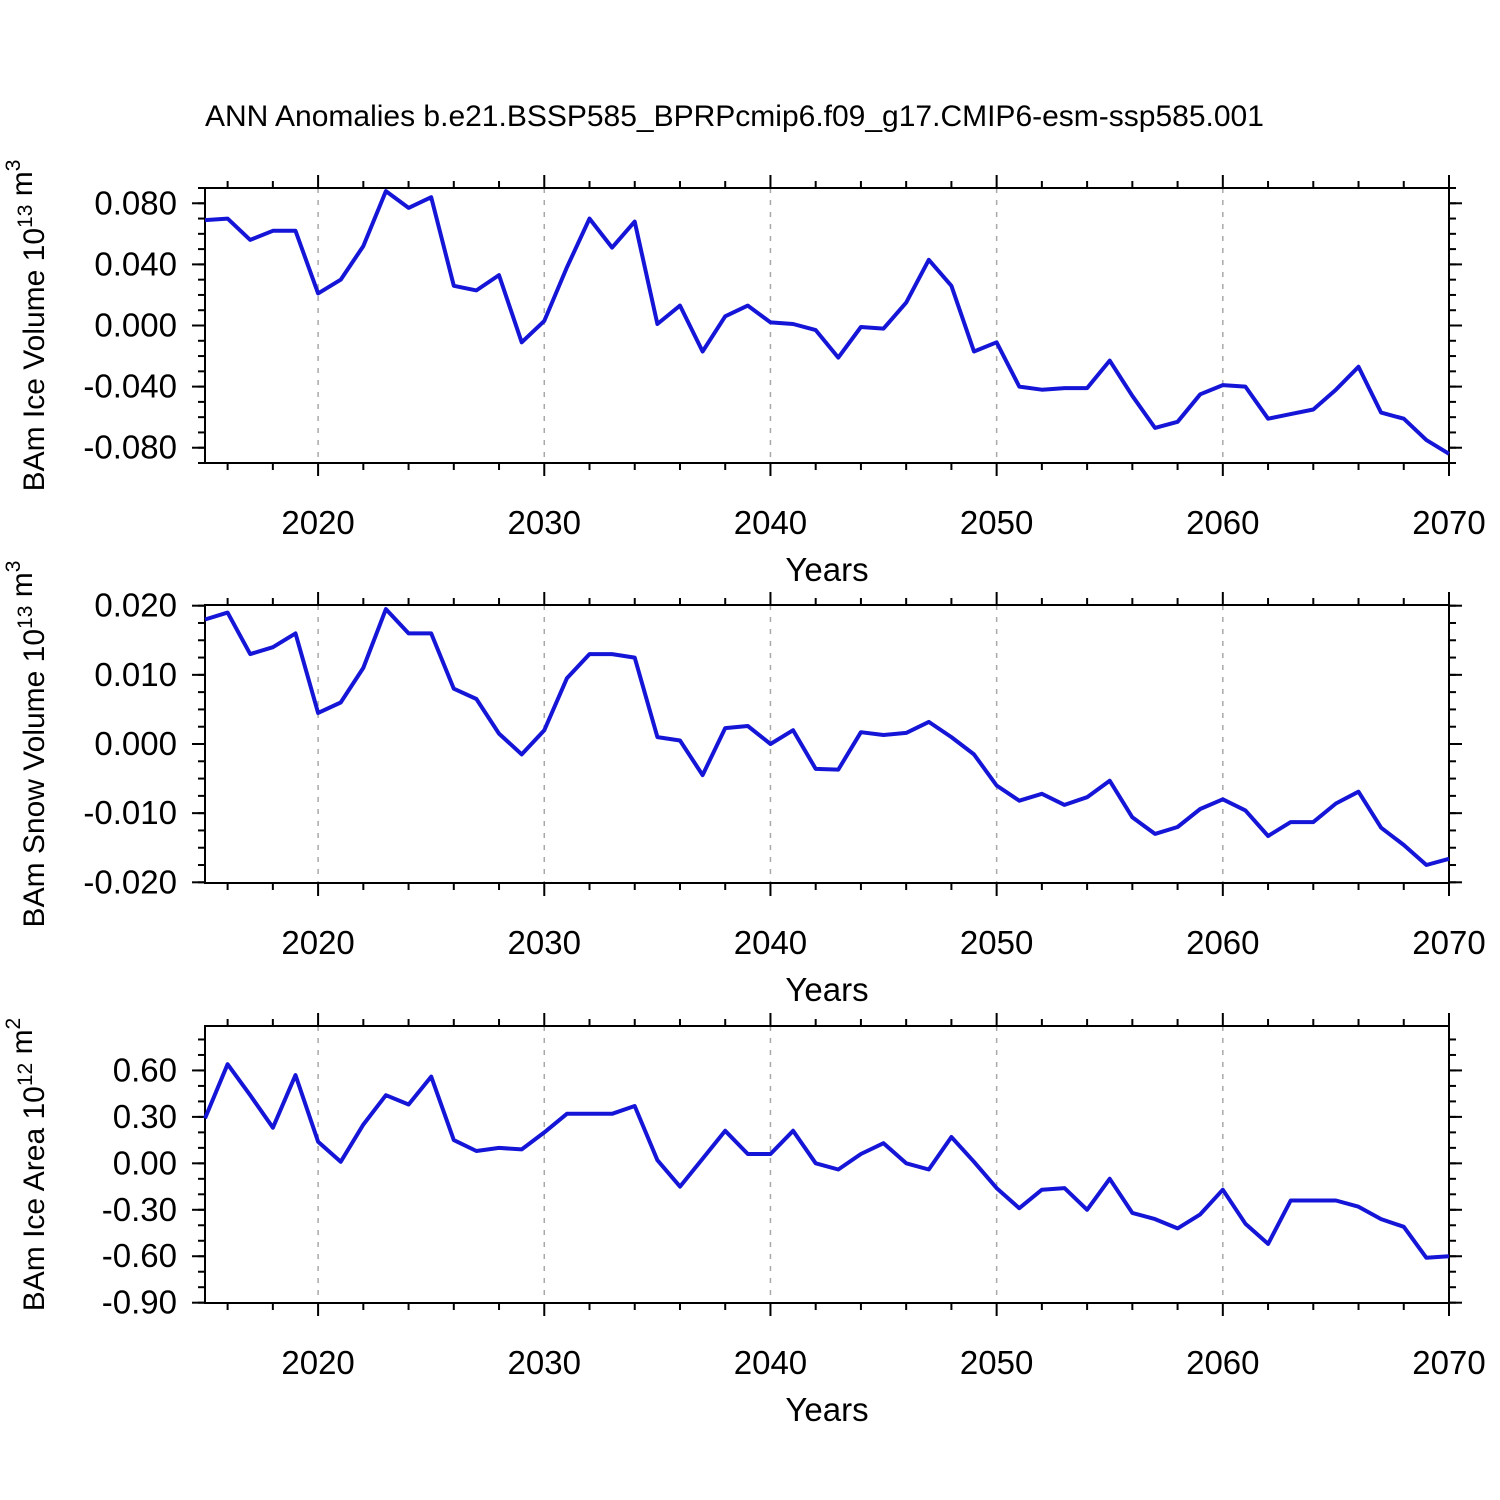  What do you see at coordinates (827, 737) in the screenshot?
I see `snow-volume-series-line` at bounding box center [827, 737].